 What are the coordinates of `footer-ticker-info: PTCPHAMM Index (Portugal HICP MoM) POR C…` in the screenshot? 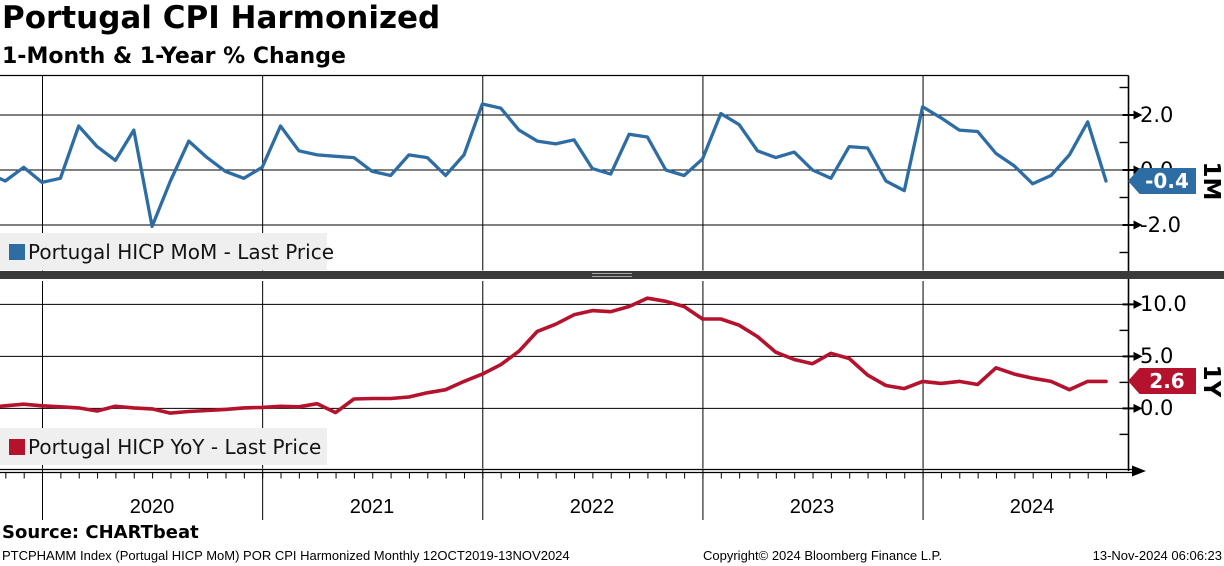 It's located at (286, 555).